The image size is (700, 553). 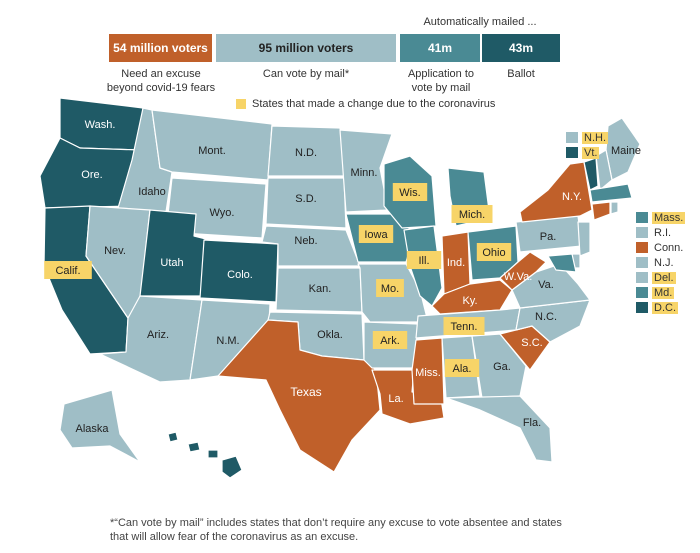 What do you see at coordinates (642, 292) in the screenshot?
I see `northeast-swatch-md` at bounding box center [642, 292].